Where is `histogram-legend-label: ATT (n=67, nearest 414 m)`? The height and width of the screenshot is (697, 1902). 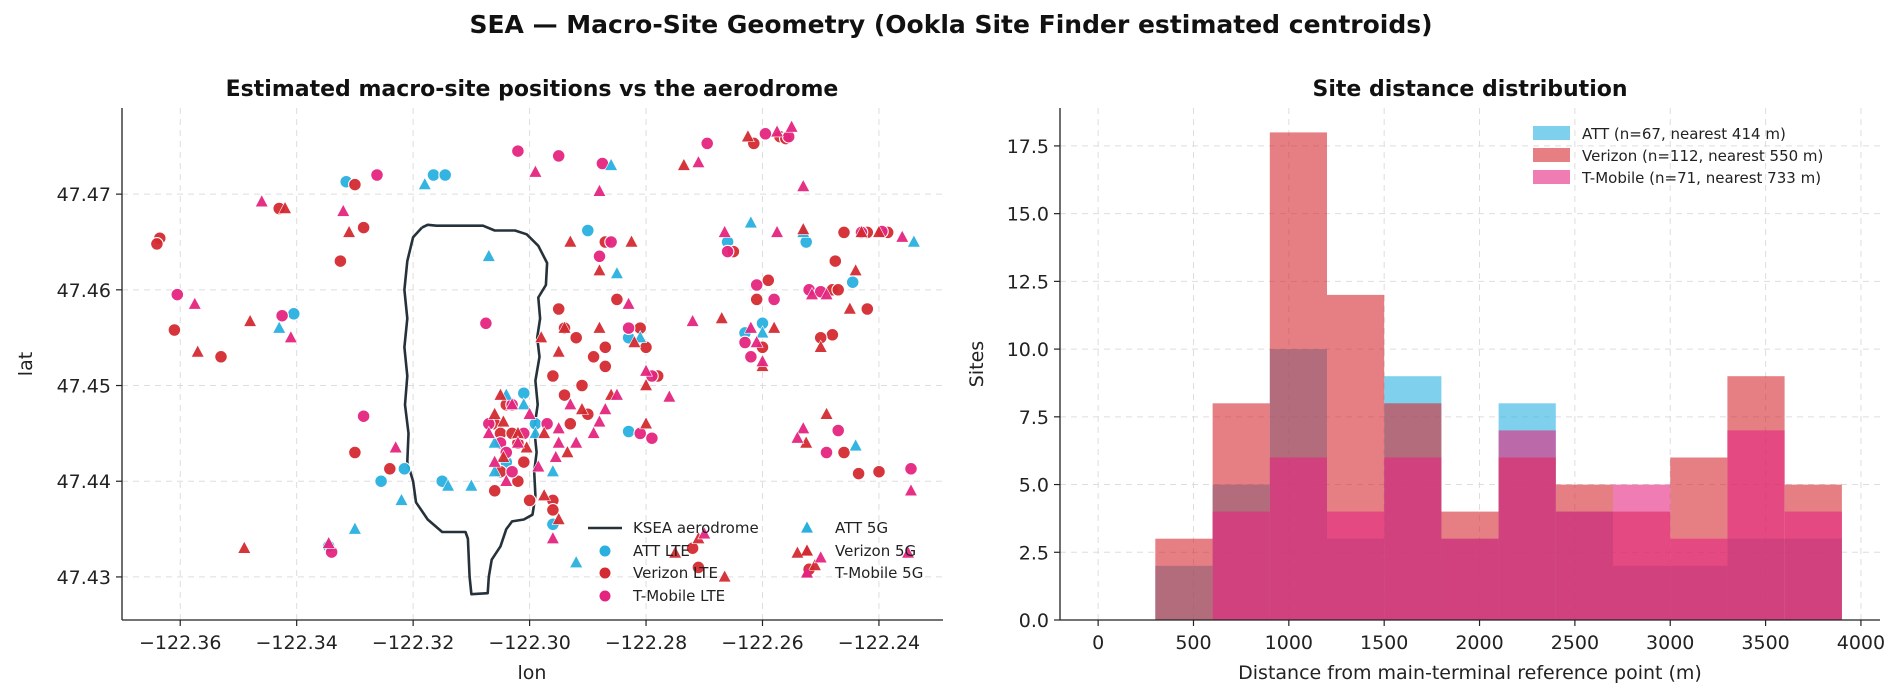
histogram-legend-label: ATT (n=67, nearest 414 m) is located at coordinates (1684, 134).